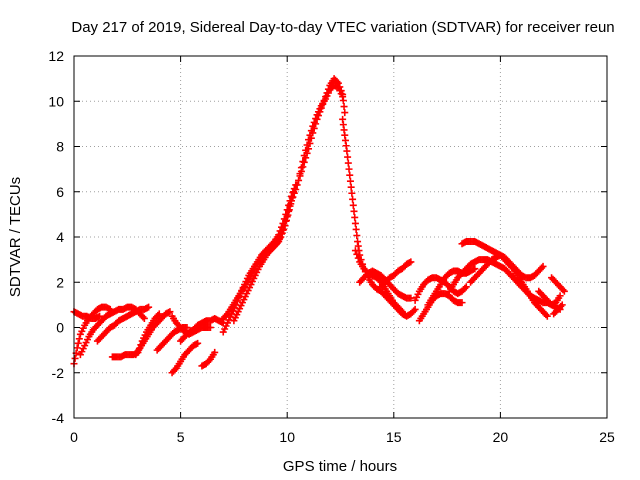 The image size is (640, 480). What do you see at coordinates (181, 437) in the screenshot?
I see `x-tick-label: 5` at bounding box center [181, 437].